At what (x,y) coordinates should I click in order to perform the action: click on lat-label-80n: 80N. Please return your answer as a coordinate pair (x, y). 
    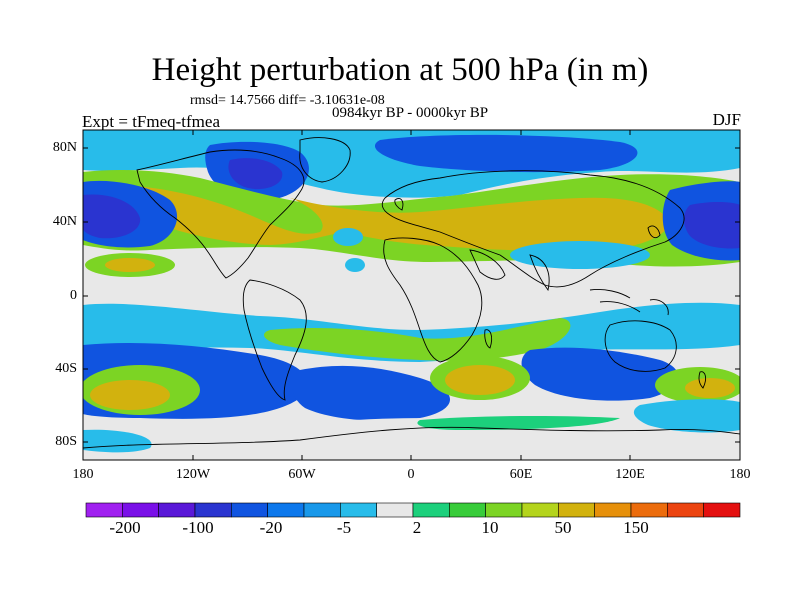
    Looking at the image, I should click on (64, 147).